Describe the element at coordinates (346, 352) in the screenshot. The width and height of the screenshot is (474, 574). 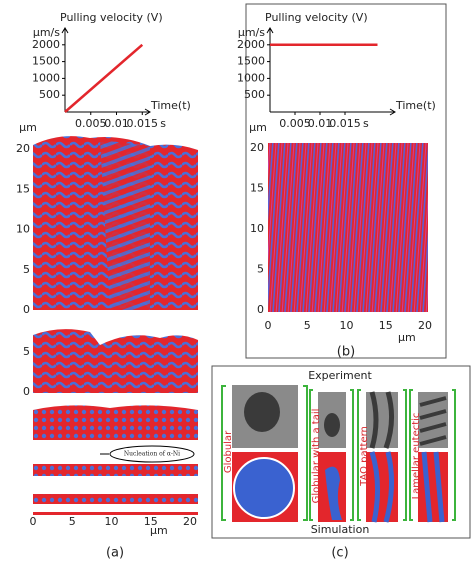
I see `panel-label: (b)` at that location.